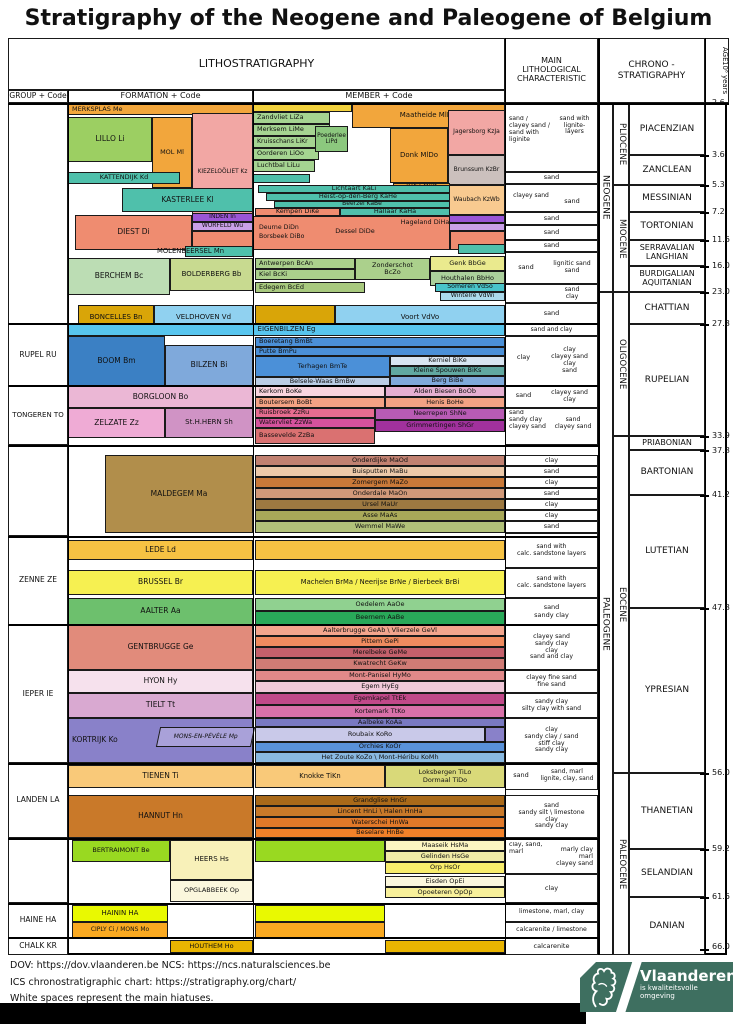 The image size is (737, 1024). Describe the element at coordinates (425, 222) in the screenshot. I see `mb-hageland: Hageland DiHa` at that location.